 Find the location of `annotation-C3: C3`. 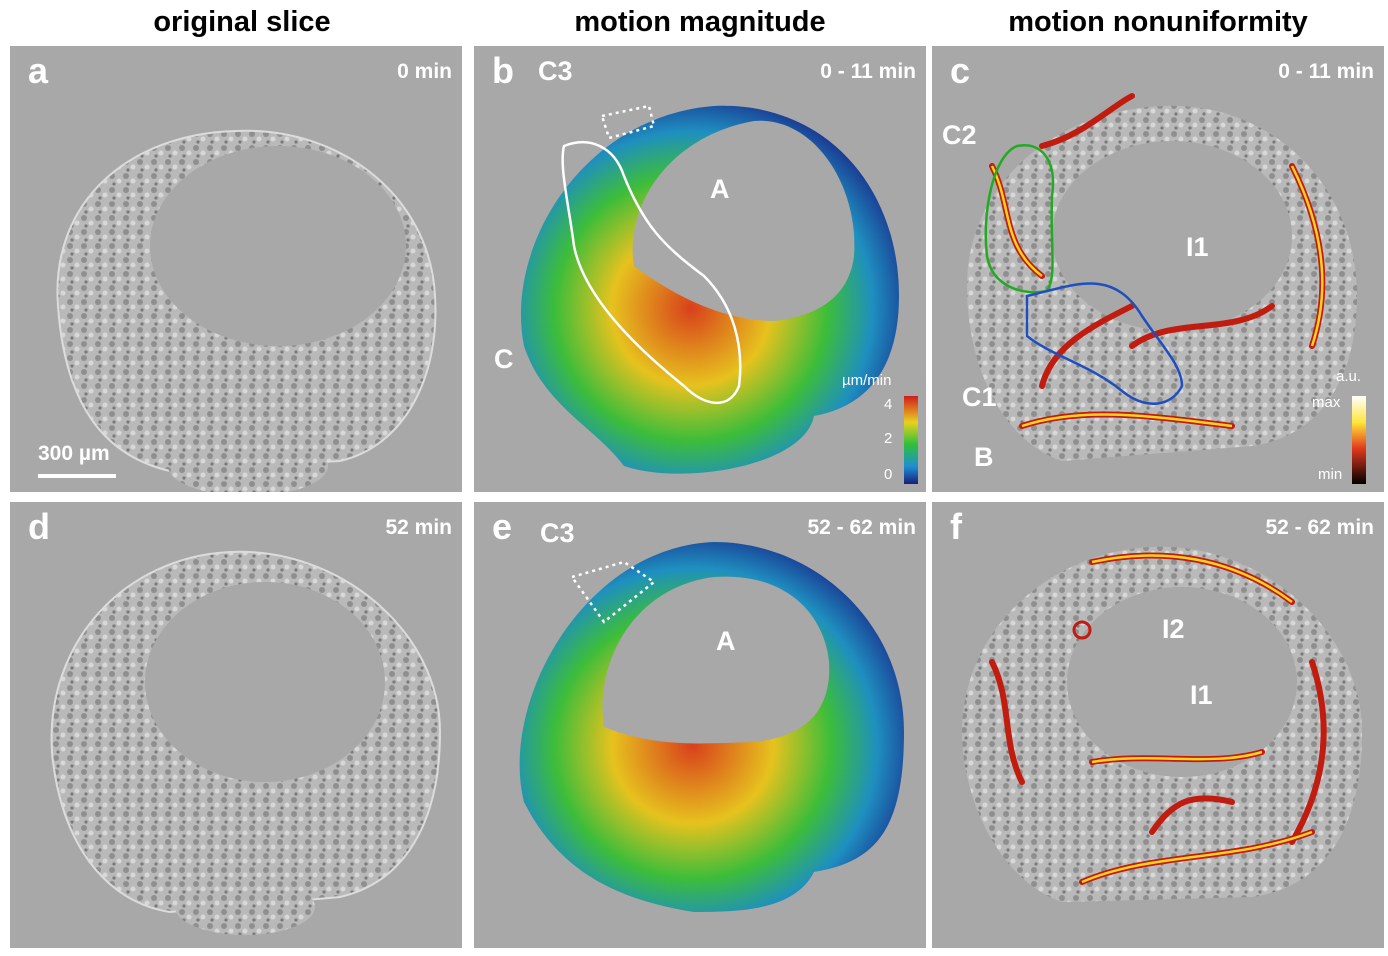

annotation-C3: C3 is located at coordinates (555, 71).